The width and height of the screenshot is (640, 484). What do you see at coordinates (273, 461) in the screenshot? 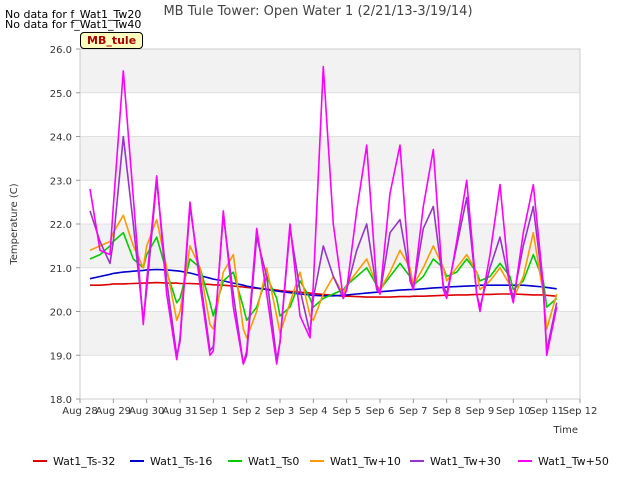
I see `legend-label: Wat1_Ts0` at bounding box center [273, 461].